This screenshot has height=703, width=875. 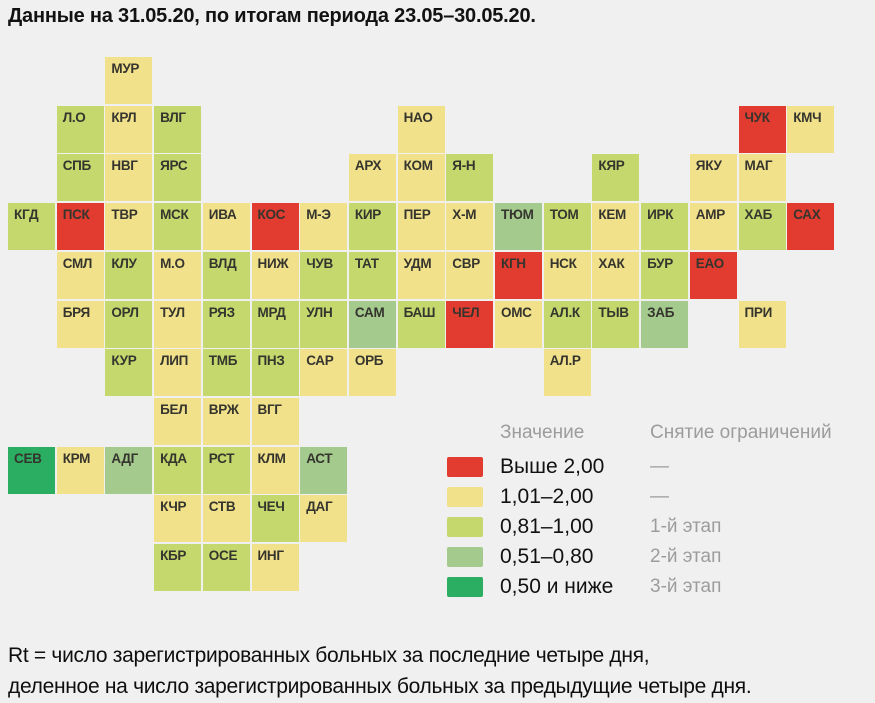 I want to click on legend-row-green_light: 0,81–1,00 1-й этап, so click(x=639, y=527).